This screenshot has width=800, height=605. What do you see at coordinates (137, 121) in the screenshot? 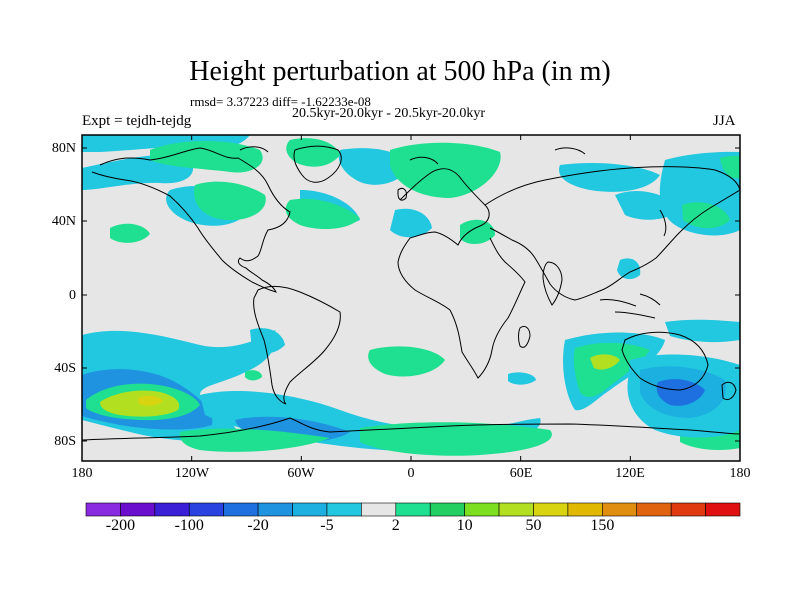
I see `experiment-label: Expt = tejdh-tejdg` at bounding box center [137, 121].